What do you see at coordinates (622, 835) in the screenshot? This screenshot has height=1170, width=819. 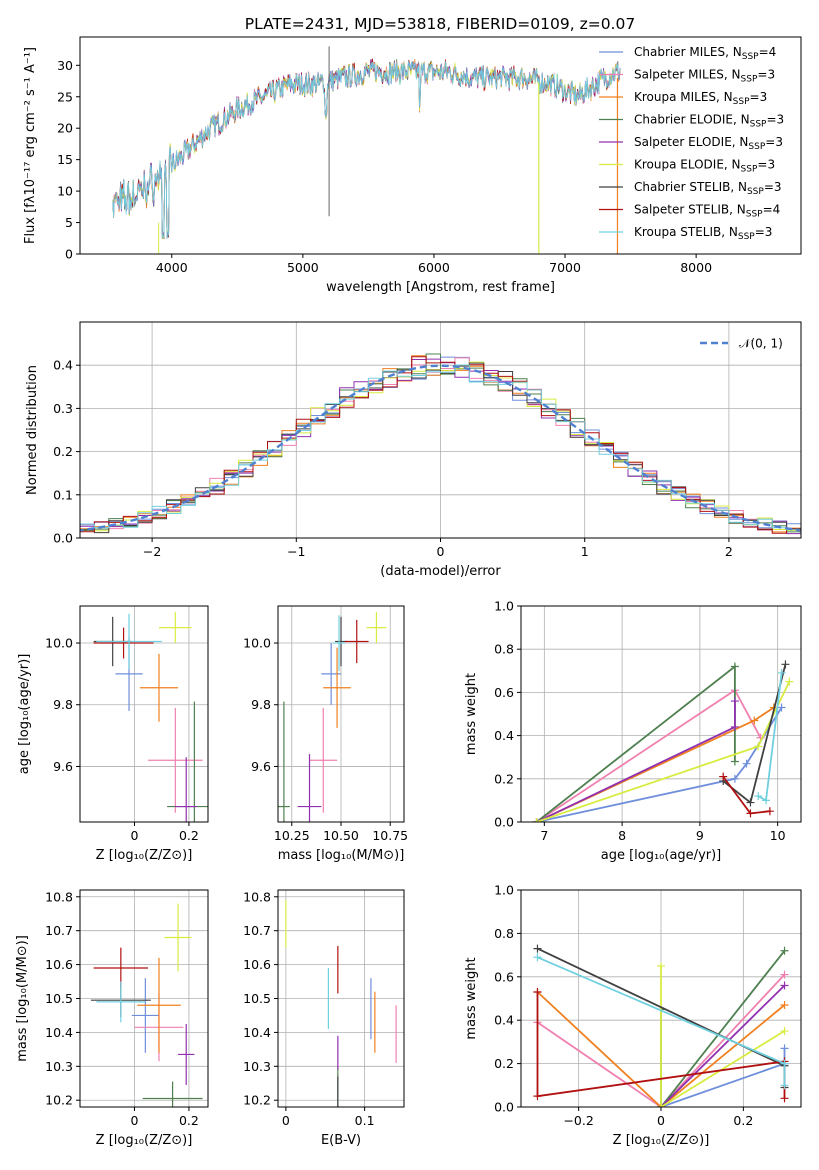 I see `x-tick-label: 8` at bounding box center [622, 835].